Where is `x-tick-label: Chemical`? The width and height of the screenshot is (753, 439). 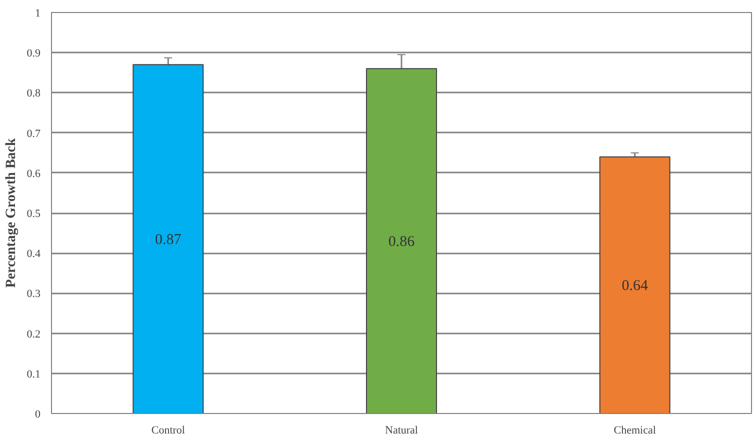 x-tick-label: Chemical is located at coordinates (635, 430).